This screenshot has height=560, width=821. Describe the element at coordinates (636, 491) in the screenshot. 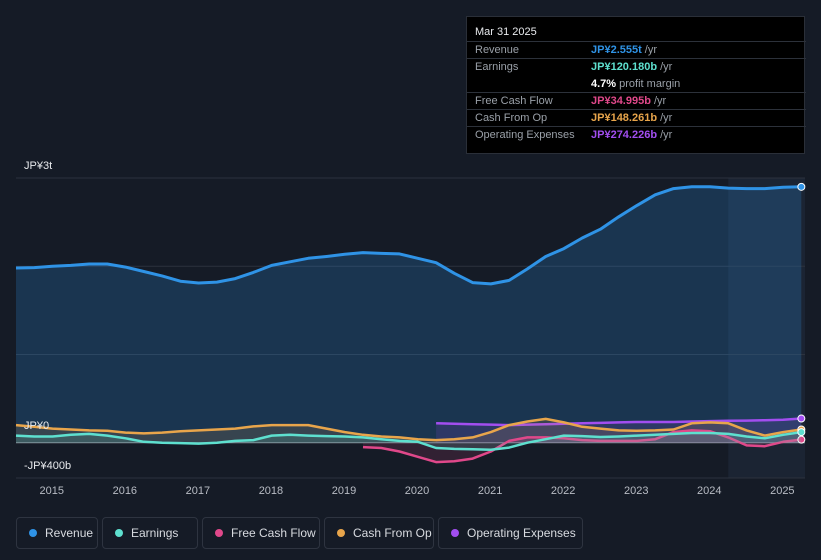

I see `x-tick-label: 2023` at that location.